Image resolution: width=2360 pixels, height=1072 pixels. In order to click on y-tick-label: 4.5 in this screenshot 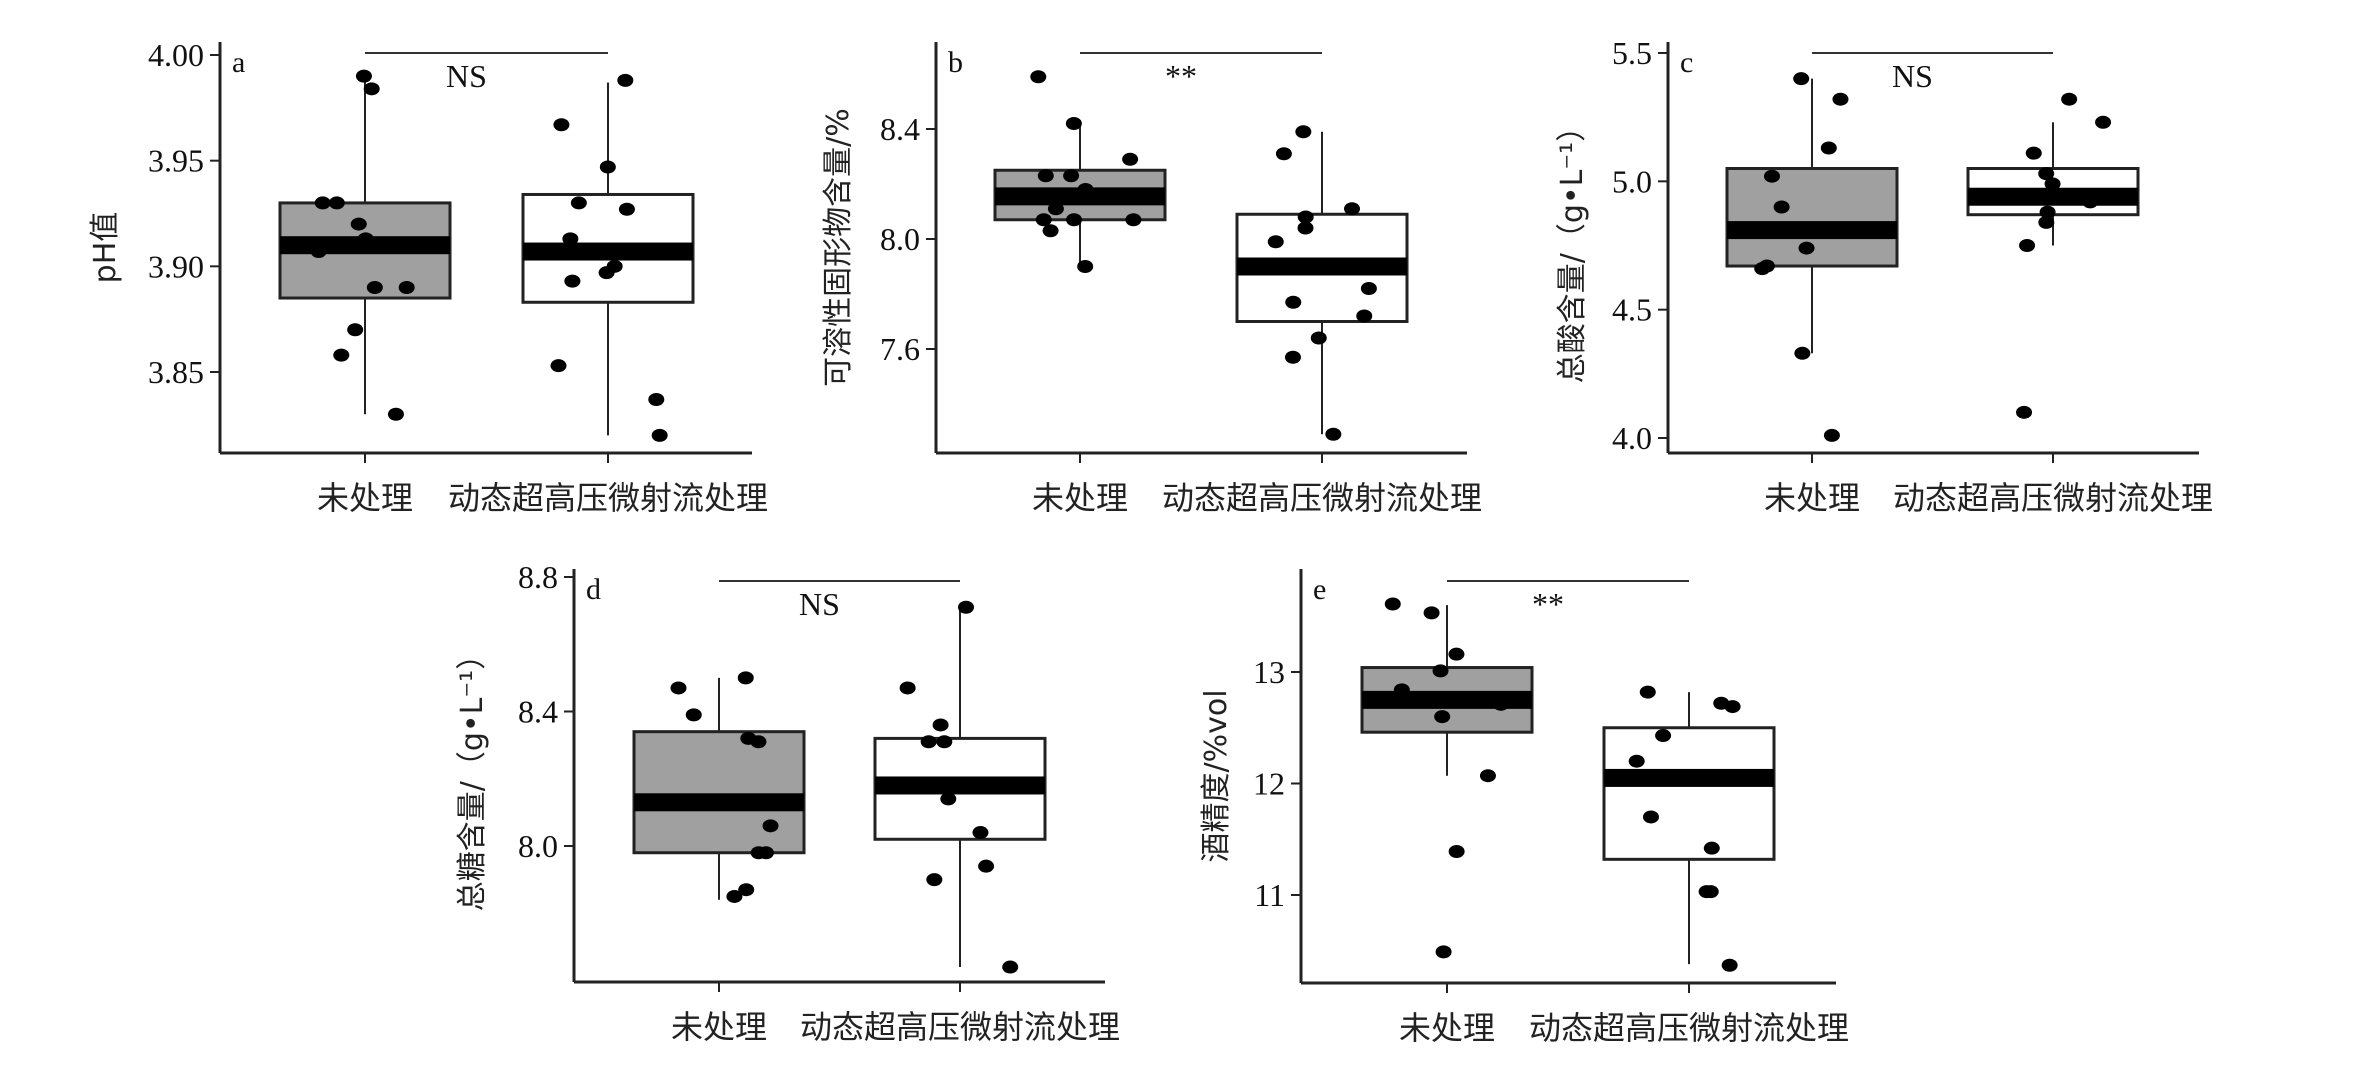, I will do `click(1632, 310)`.